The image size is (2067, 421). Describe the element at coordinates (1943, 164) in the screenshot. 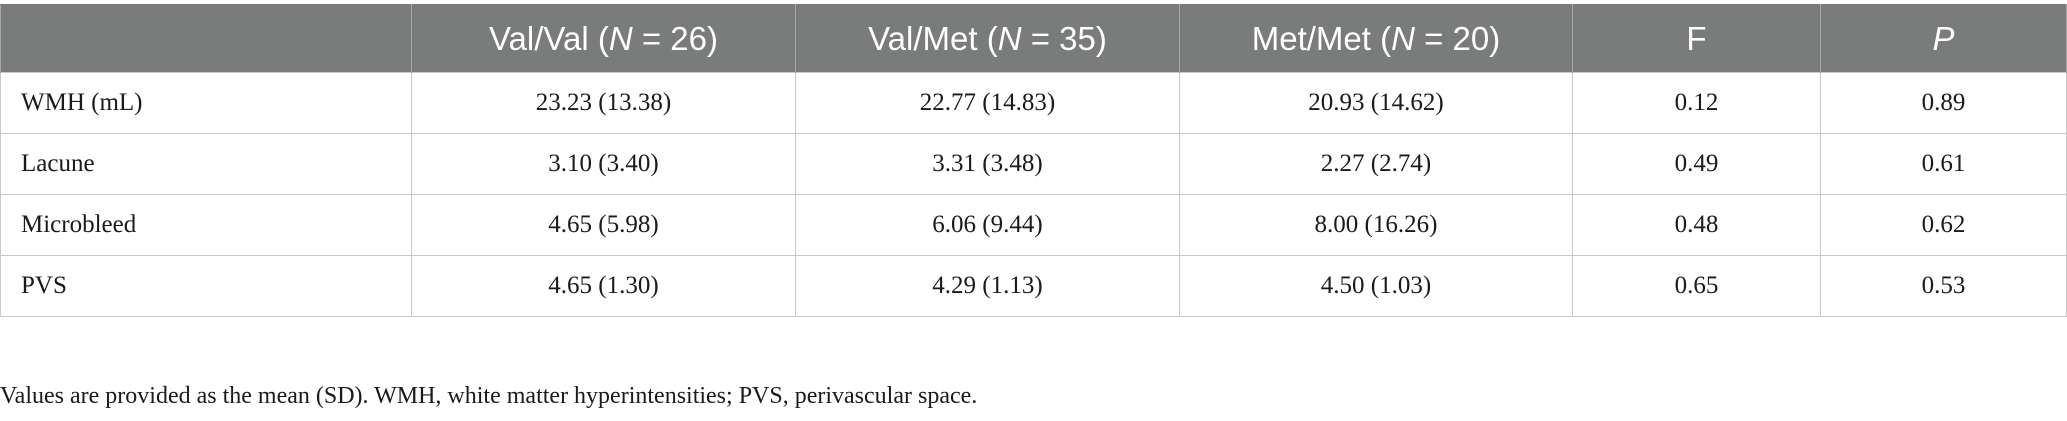

I see `table-cell: 0.61` at that location.